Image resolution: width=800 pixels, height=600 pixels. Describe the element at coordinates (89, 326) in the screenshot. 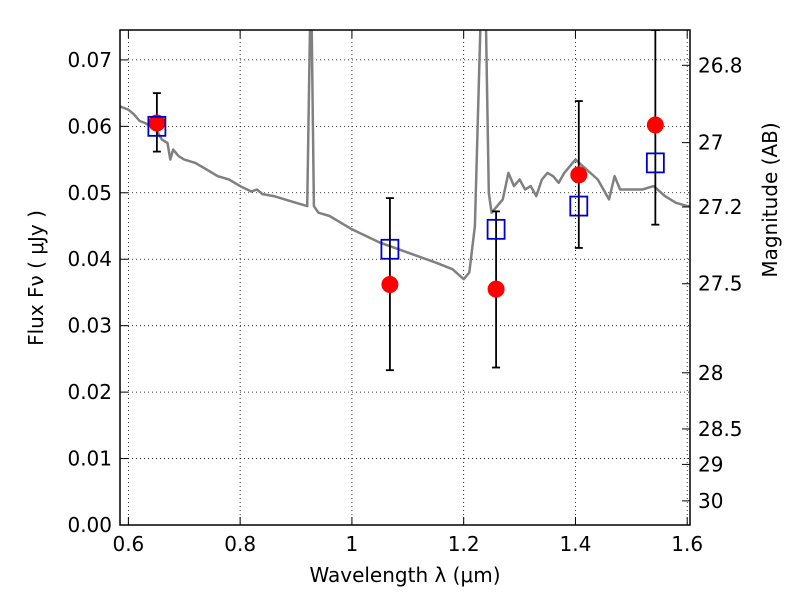

I see `y-tick-label: 0.03` at that location.